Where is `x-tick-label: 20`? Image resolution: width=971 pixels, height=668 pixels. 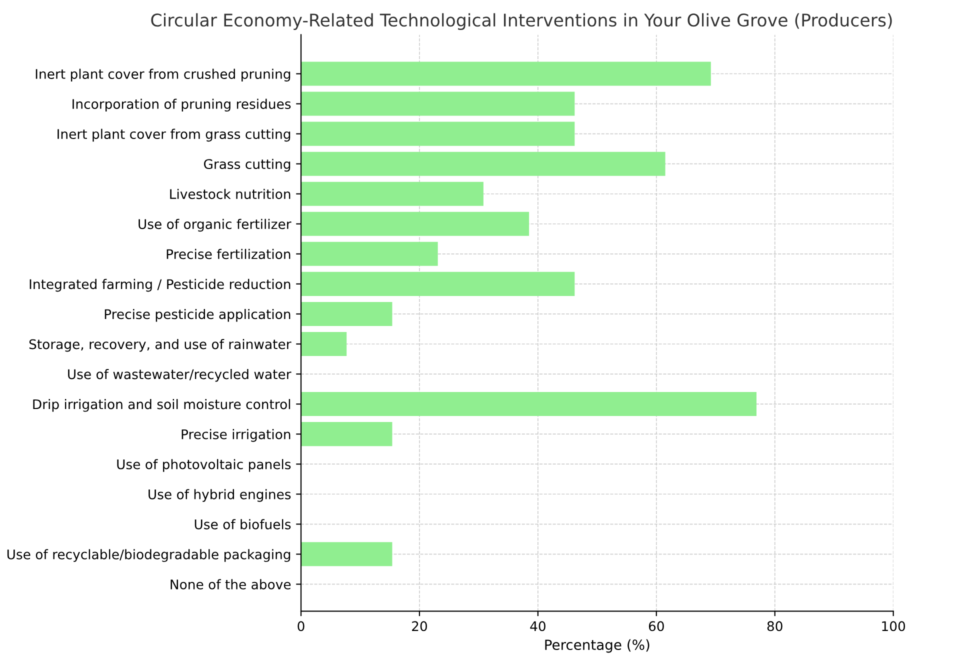
x-tick-label: 20 is located at coordinates (419, 626).